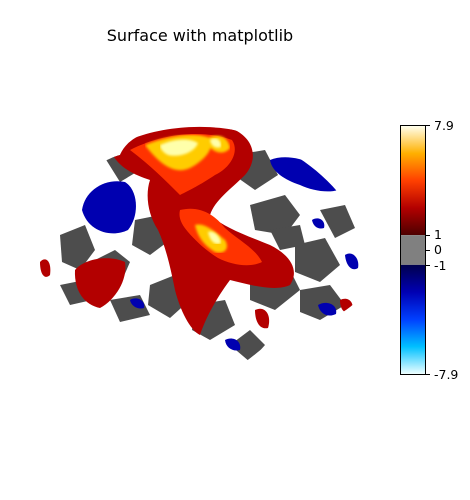  What do you see at coordinates (444, 125) in the screenshot?
I see `colorbar-tick-label: 7.9` at bounding box center [444, 125].